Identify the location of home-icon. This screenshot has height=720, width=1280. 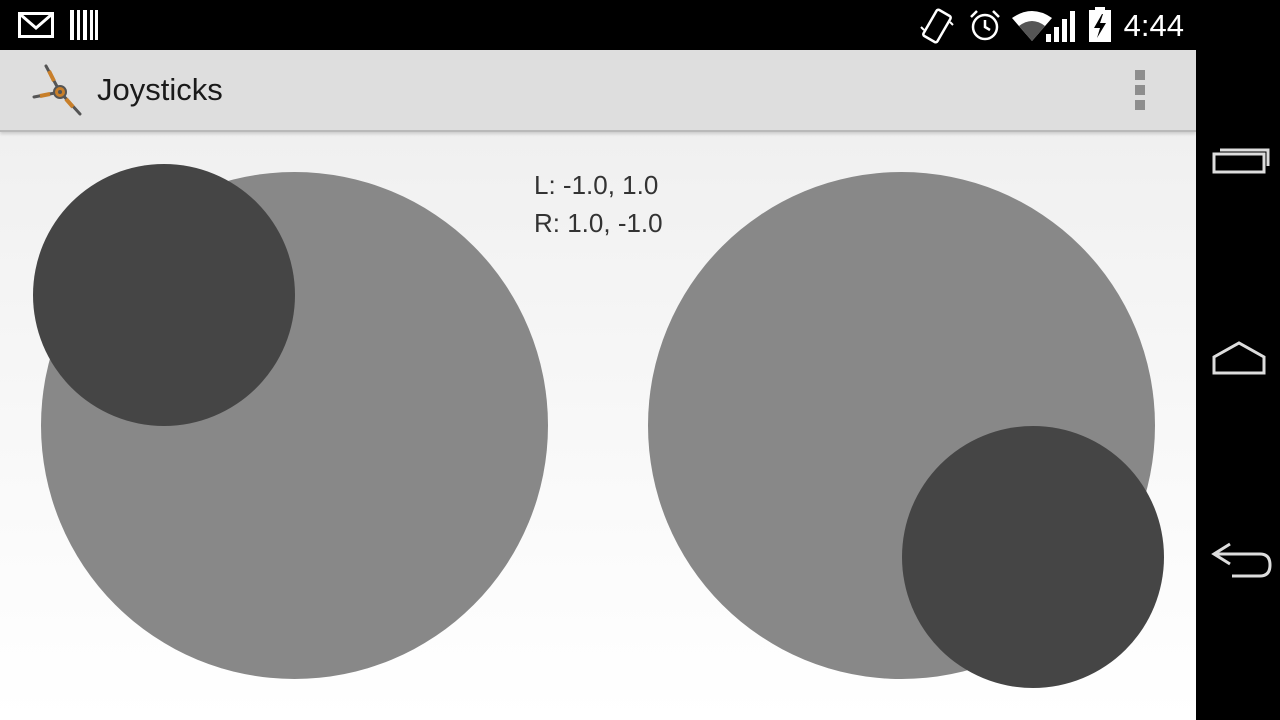
(1239, 360).